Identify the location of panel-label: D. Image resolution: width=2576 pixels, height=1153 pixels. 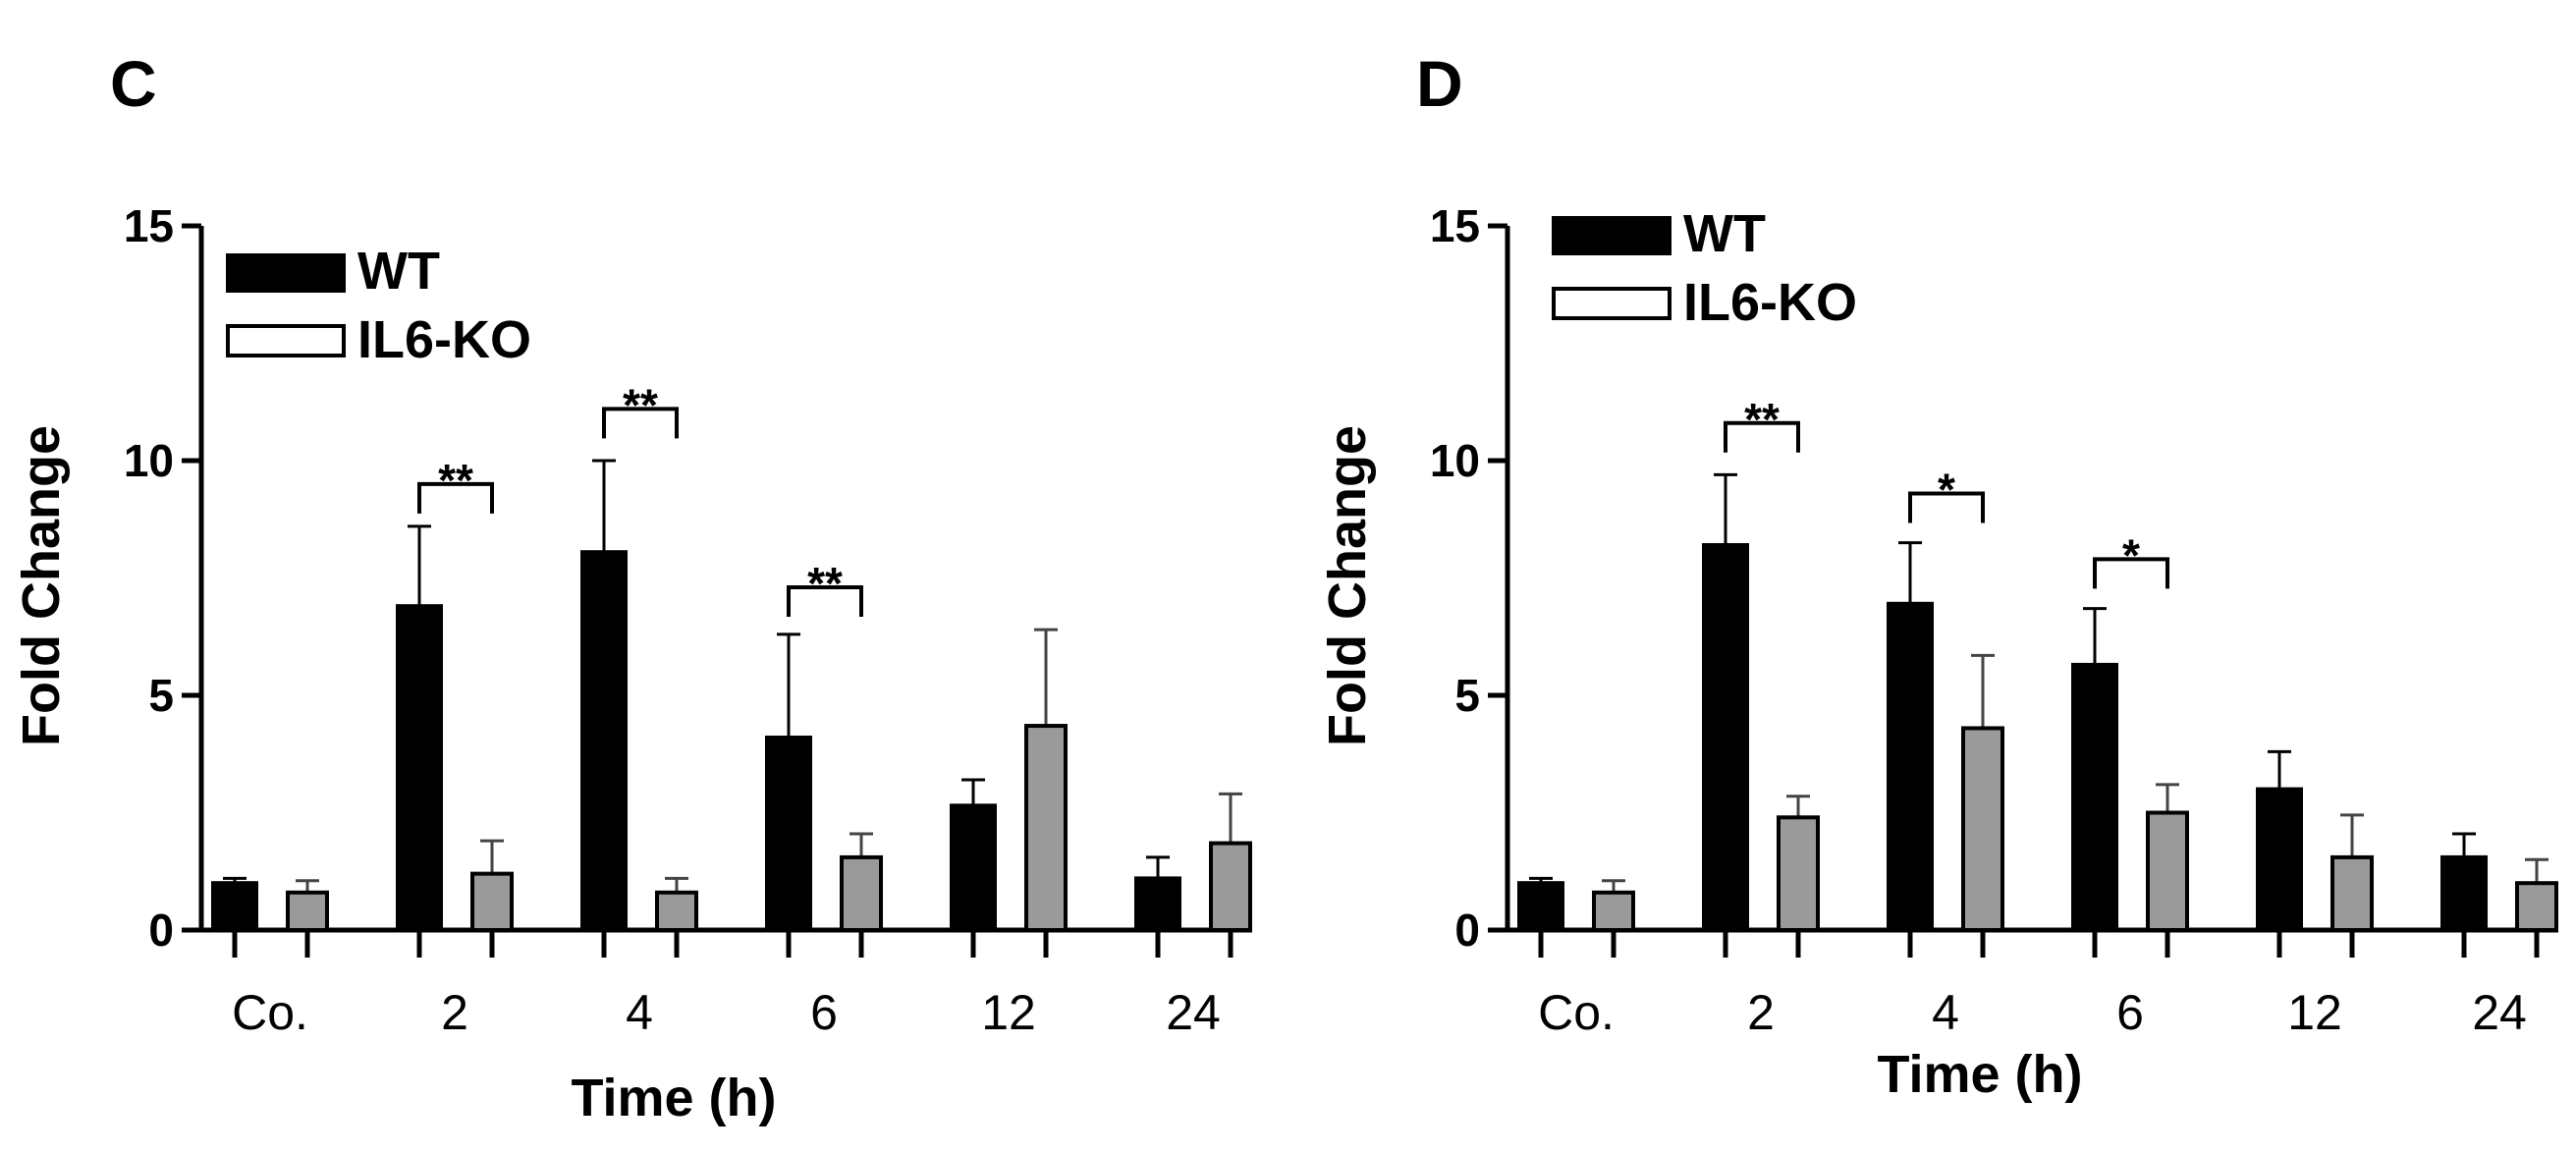
(1440, 84).